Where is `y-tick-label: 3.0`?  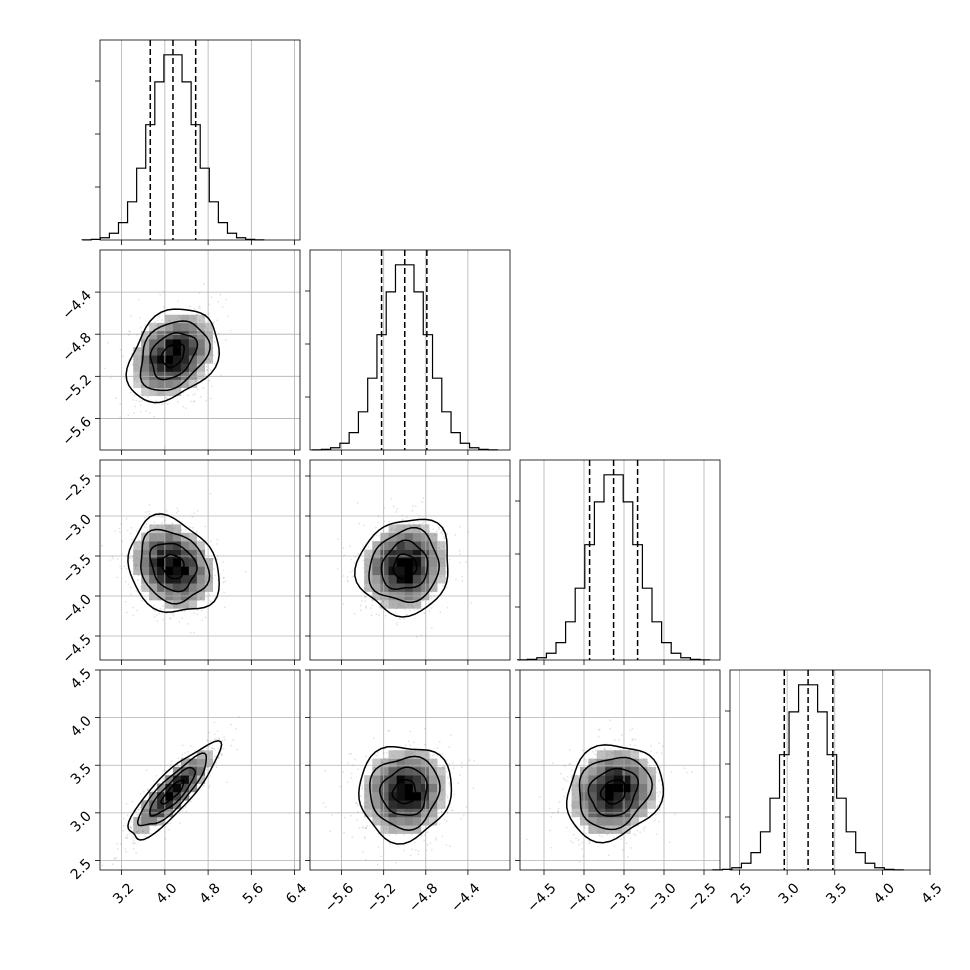
y-tick-label: 3.0 is located at coordinates (81, 821).